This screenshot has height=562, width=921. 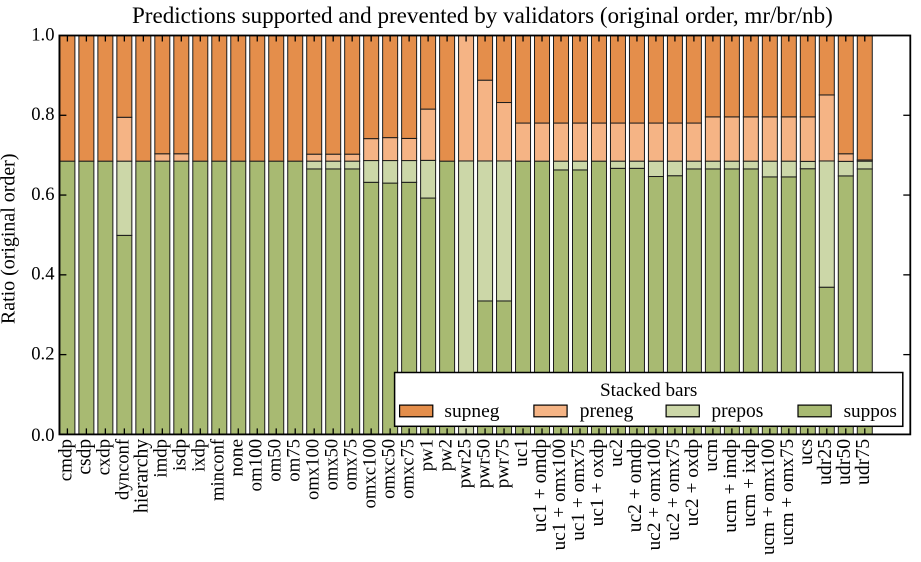 What do you see at coordinates (502, 463) in the screenshot?
I see `svg-text: pwr75` at bounding box center [502, 463].